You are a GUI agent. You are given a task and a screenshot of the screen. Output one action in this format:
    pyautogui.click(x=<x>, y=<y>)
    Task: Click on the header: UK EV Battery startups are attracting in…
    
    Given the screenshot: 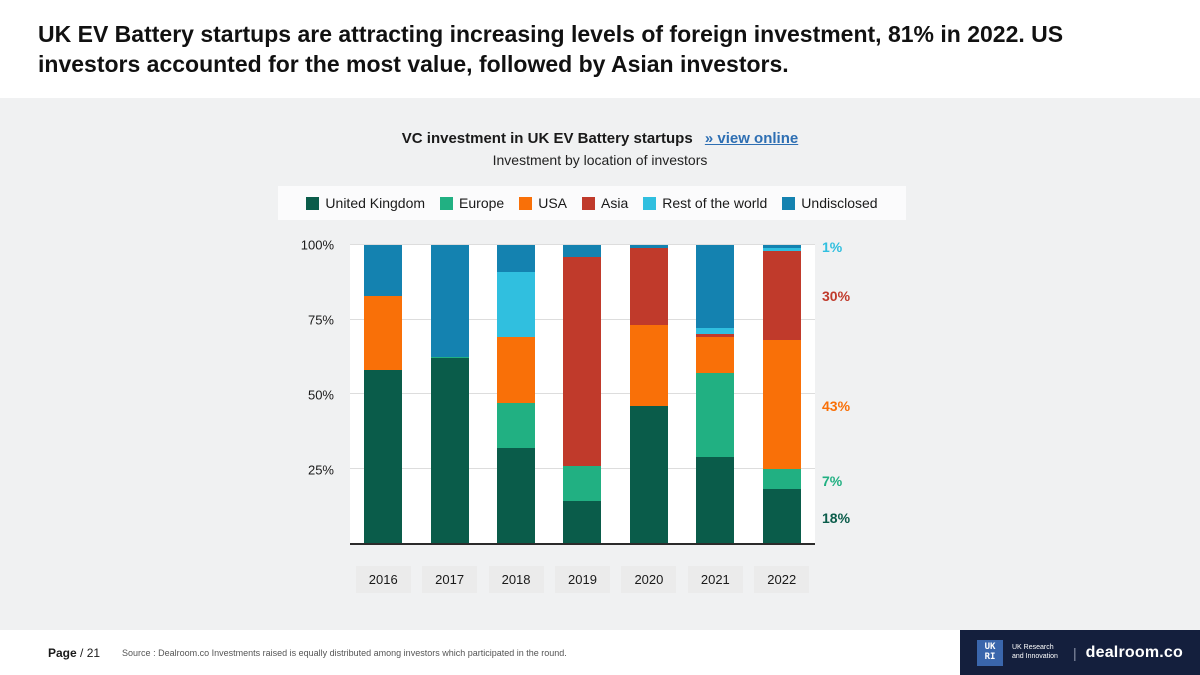 What is the action you would take?
    pyautogui.click(x=600, y=49)
    